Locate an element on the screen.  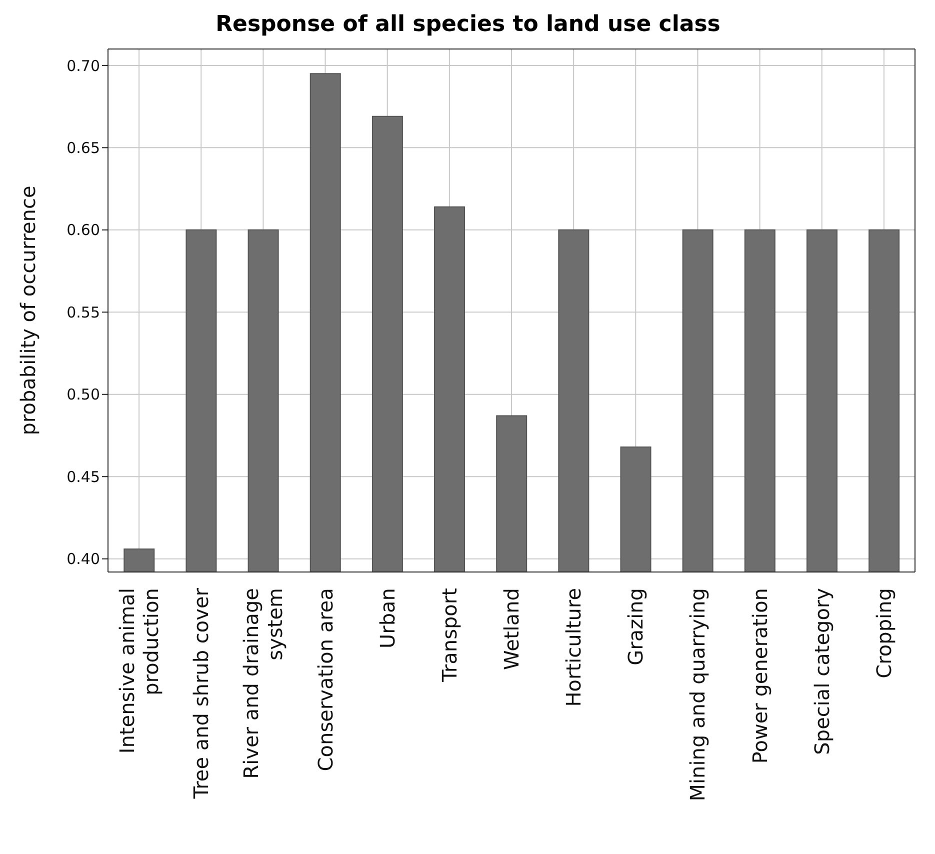
x-tick-label: Grazing is located at coordinates (636, 627).